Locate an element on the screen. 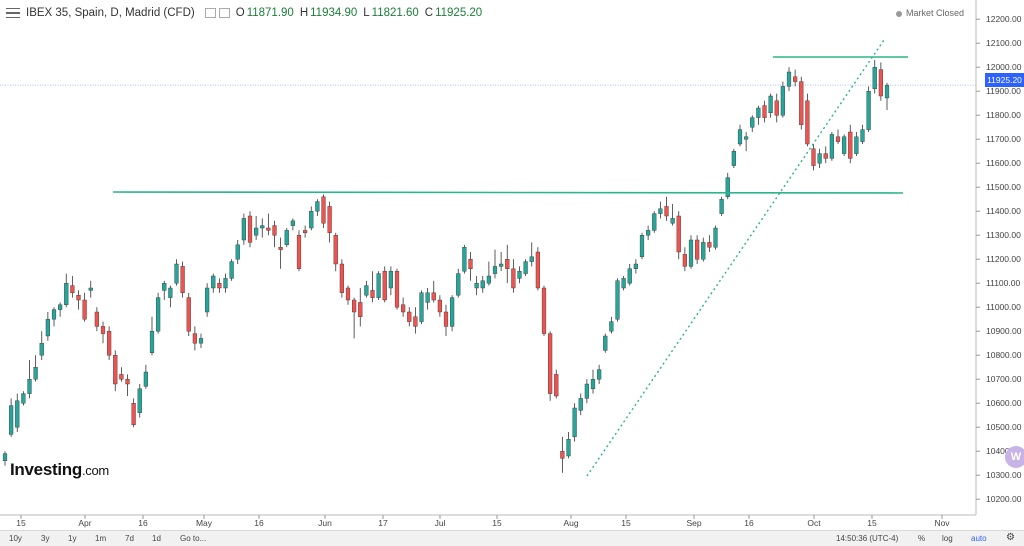  y-tick-label: 12100.00 is located at coordinates (1004, 43).